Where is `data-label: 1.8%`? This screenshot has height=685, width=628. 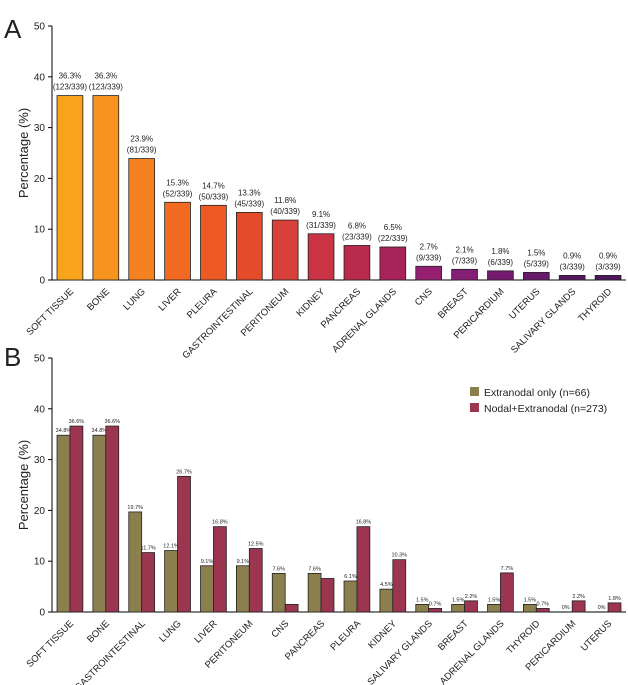
data-label: 1.8% is located at coordinates (614, 599).